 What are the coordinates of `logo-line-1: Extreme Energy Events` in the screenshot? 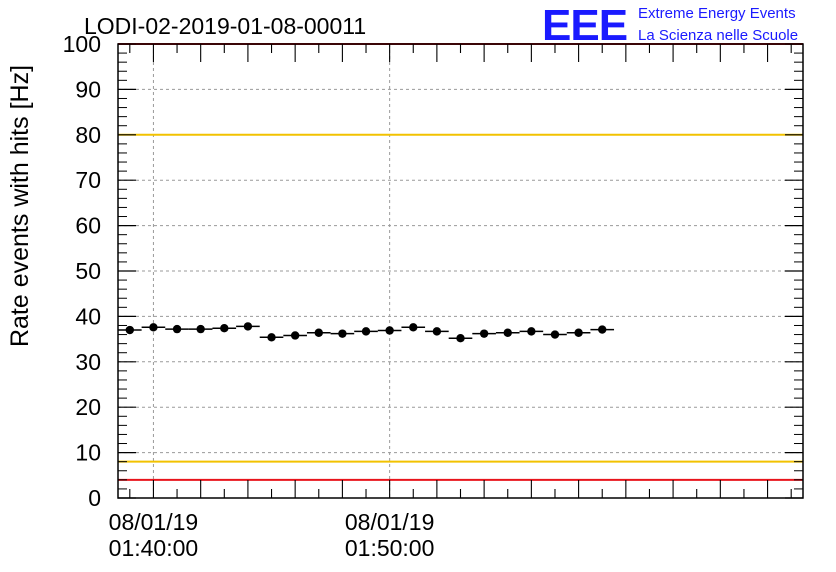 It's located at (717, 13).